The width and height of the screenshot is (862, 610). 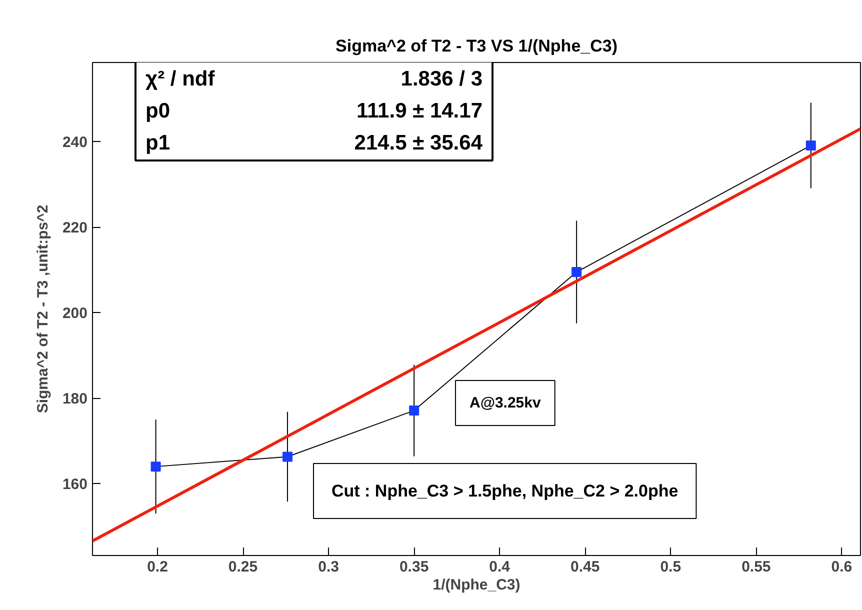 What do you see at coordinates (671, 567) in the screenshot?
I see `x-tick-label: 0.5` at bounding box center [671, 567].